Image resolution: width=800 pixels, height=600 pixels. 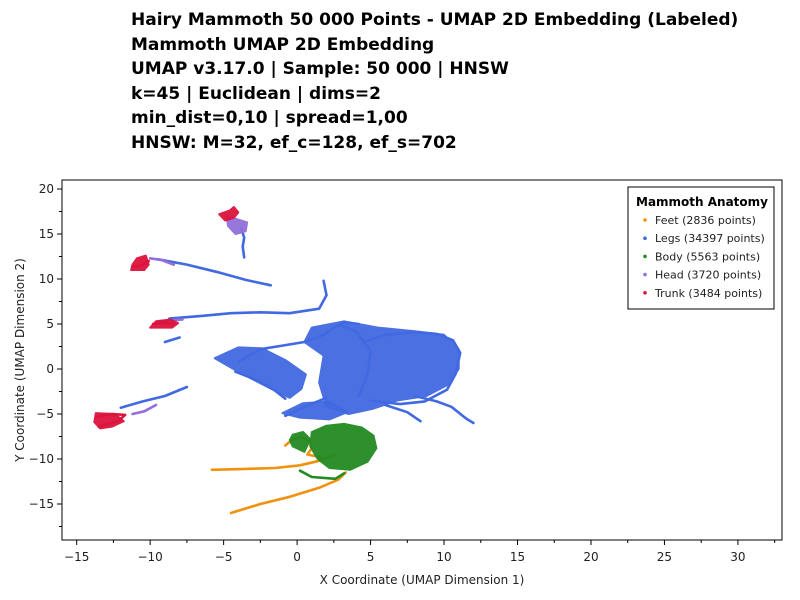 What do you see at coordinates (20, 360) in the screenshot?
I see `y-axis-label: Y Coordinate (UMAP Dimension 2)` at bounding box center [20, 360].